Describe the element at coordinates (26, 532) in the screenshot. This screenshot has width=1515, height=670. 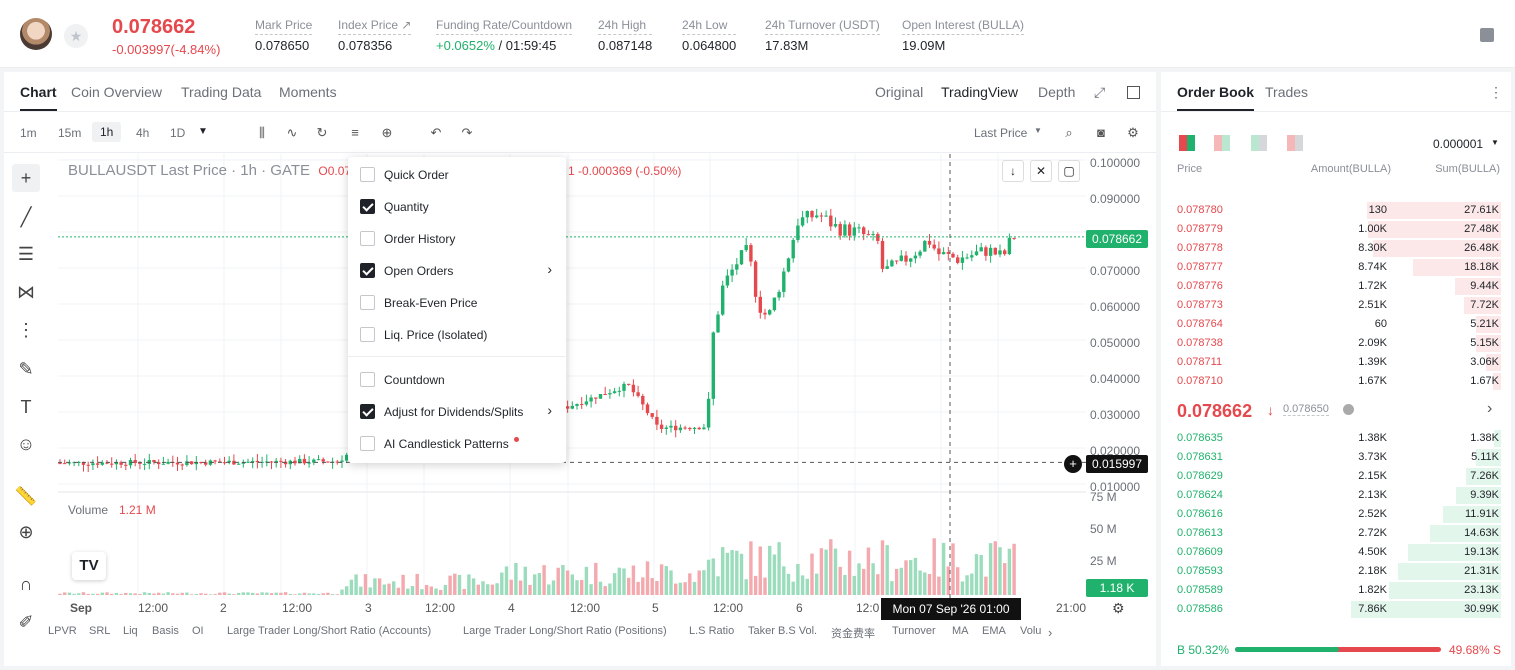
I see `zoom-icon: ⊕` at that location.